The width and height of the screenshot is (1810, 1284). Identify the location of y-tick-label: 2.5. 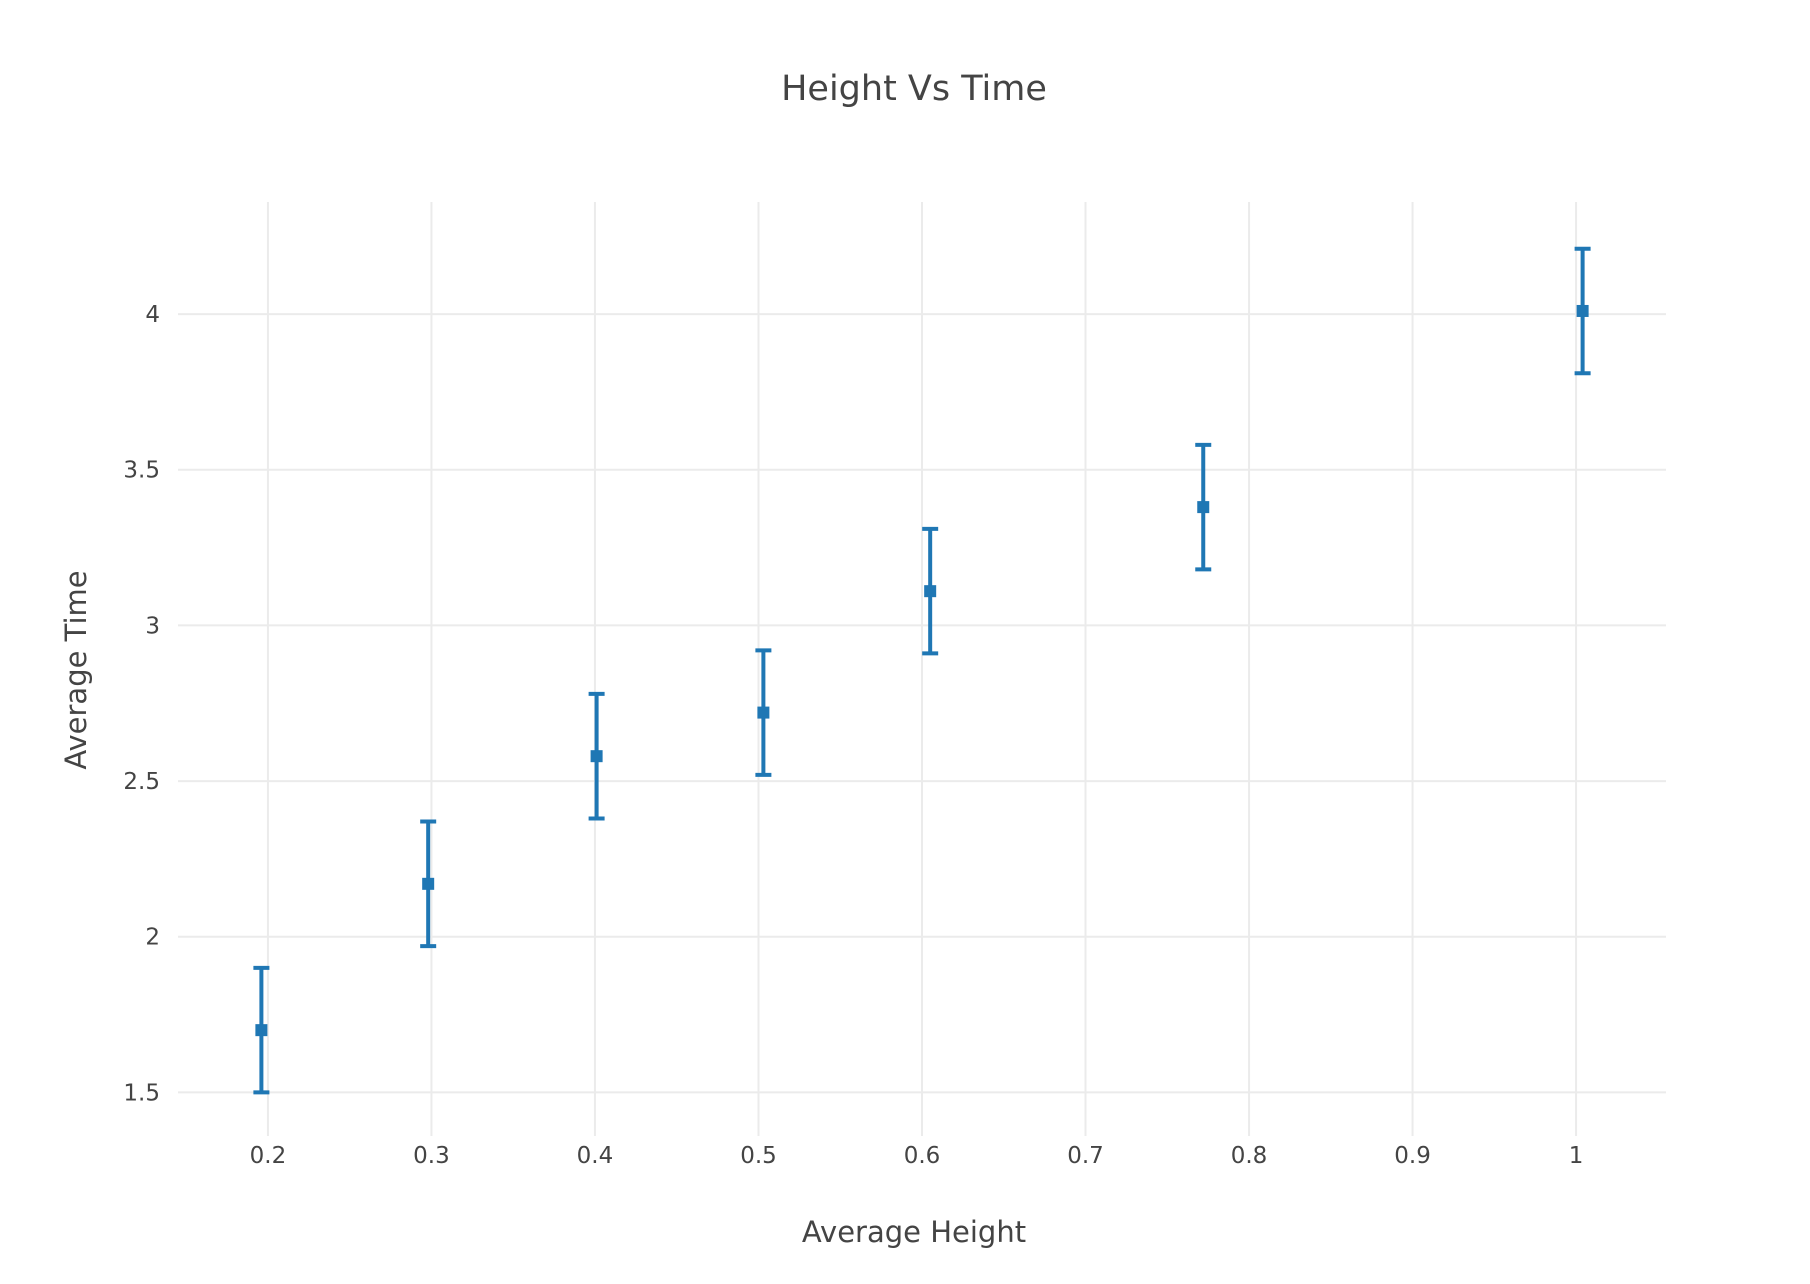
(141, 782).